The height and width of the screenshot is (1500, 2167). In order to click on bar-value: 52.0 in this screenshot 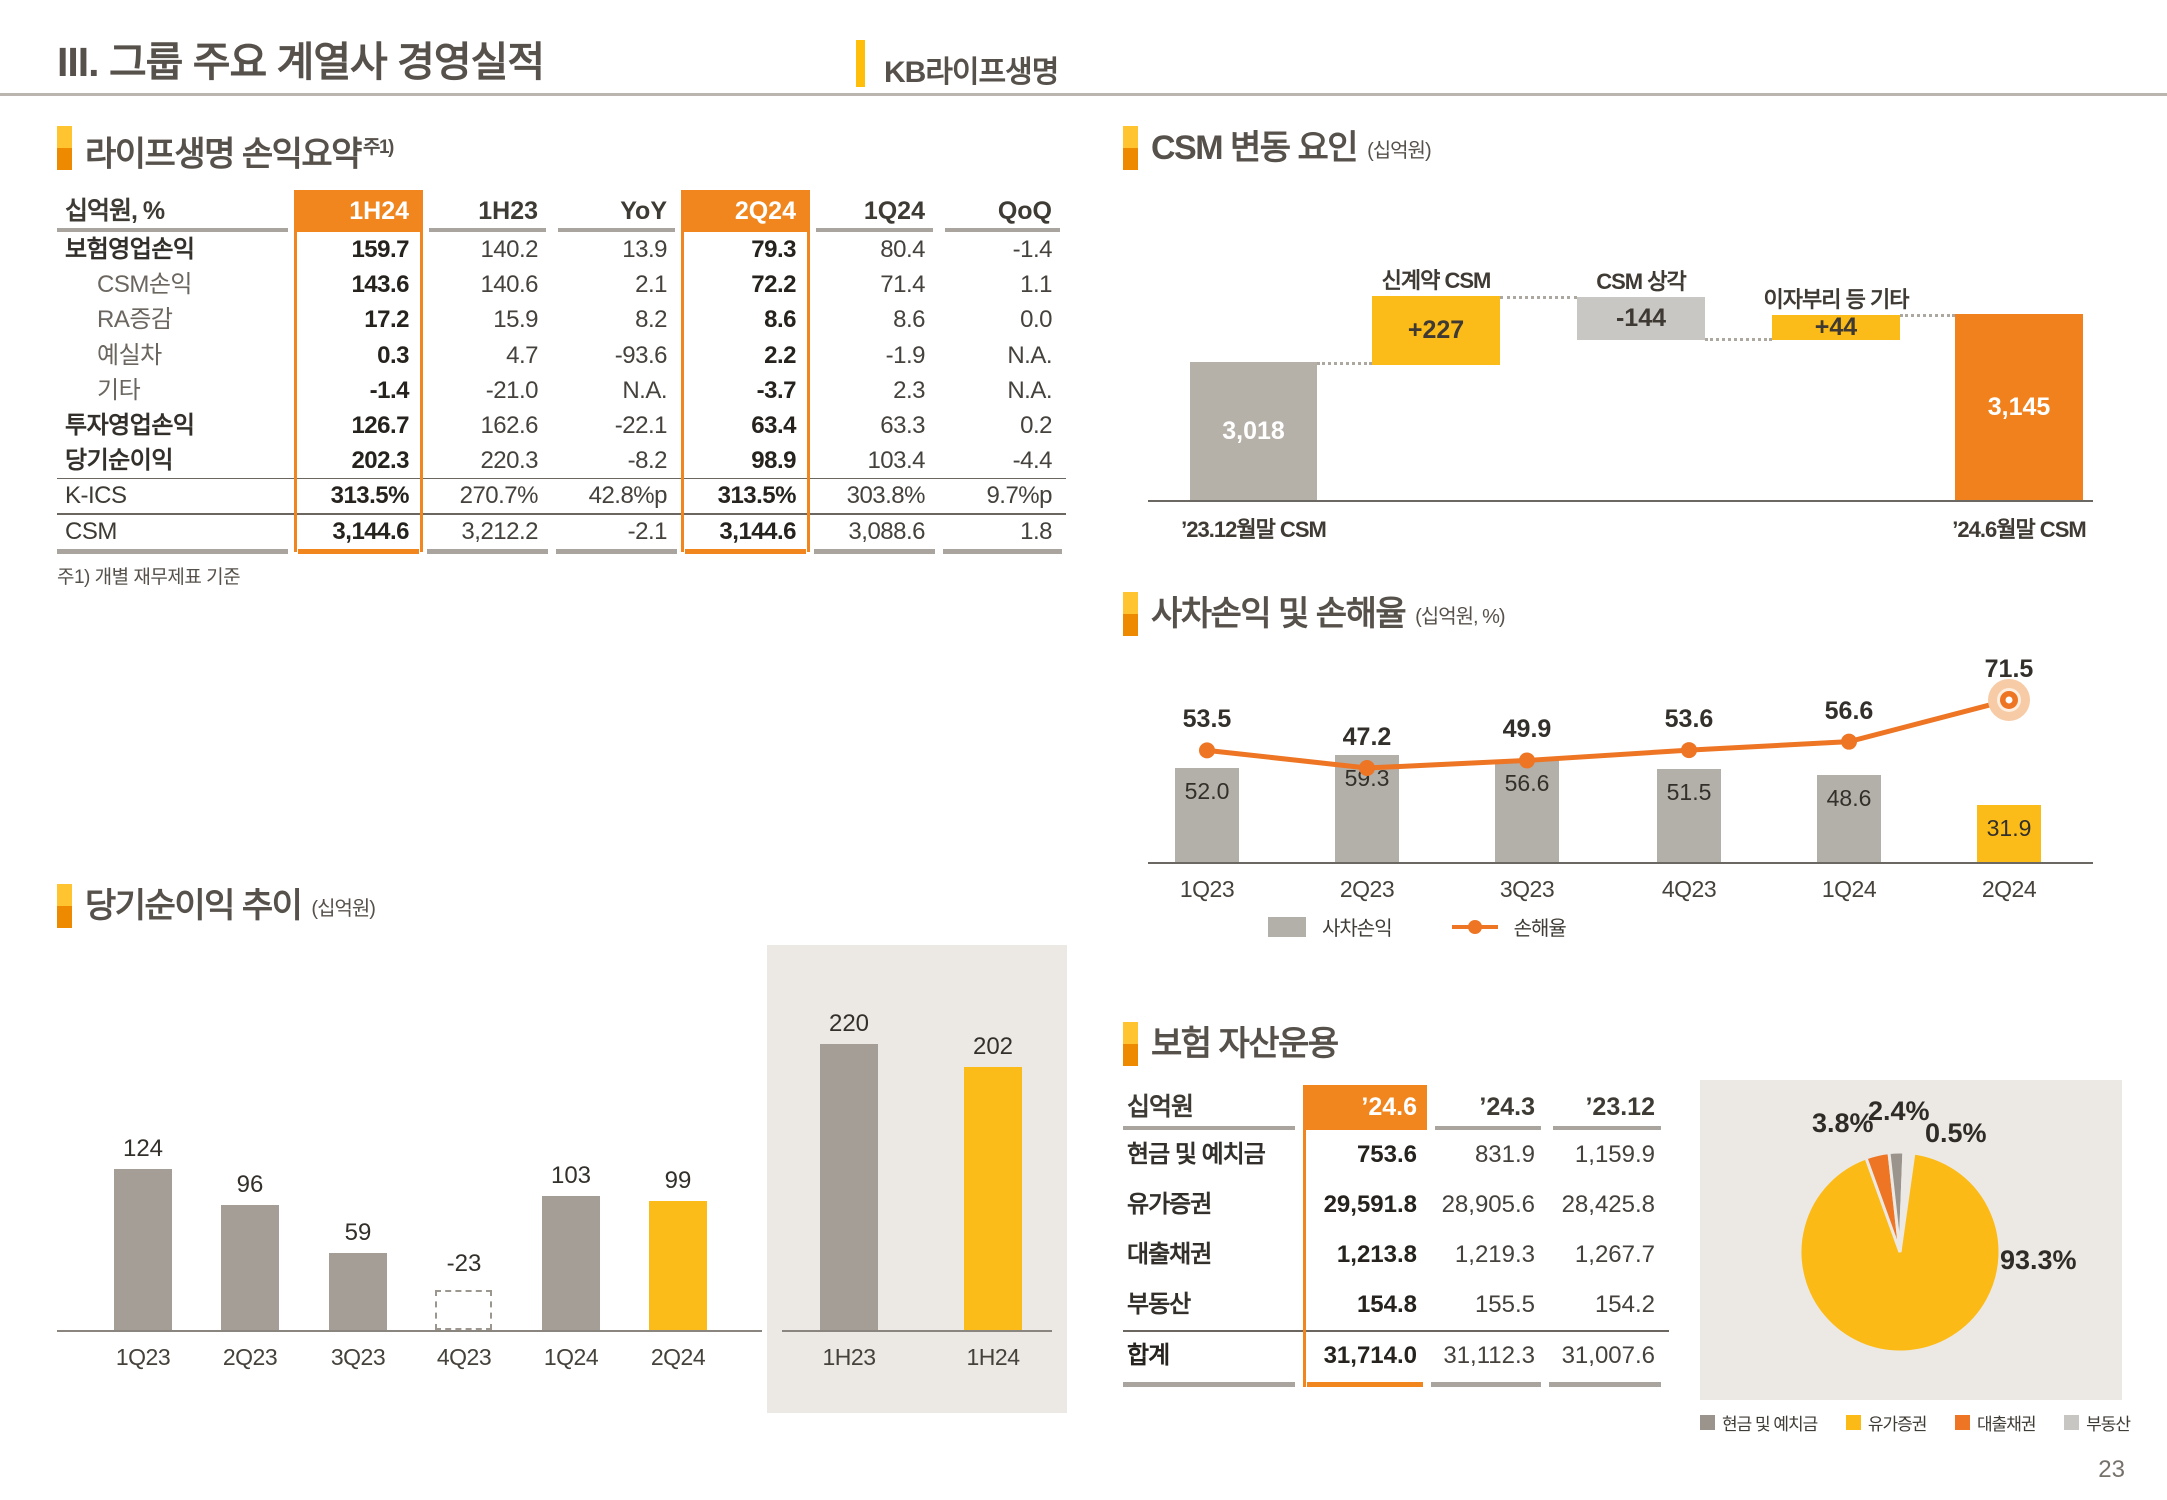, I will do `click(1207, 791)`.